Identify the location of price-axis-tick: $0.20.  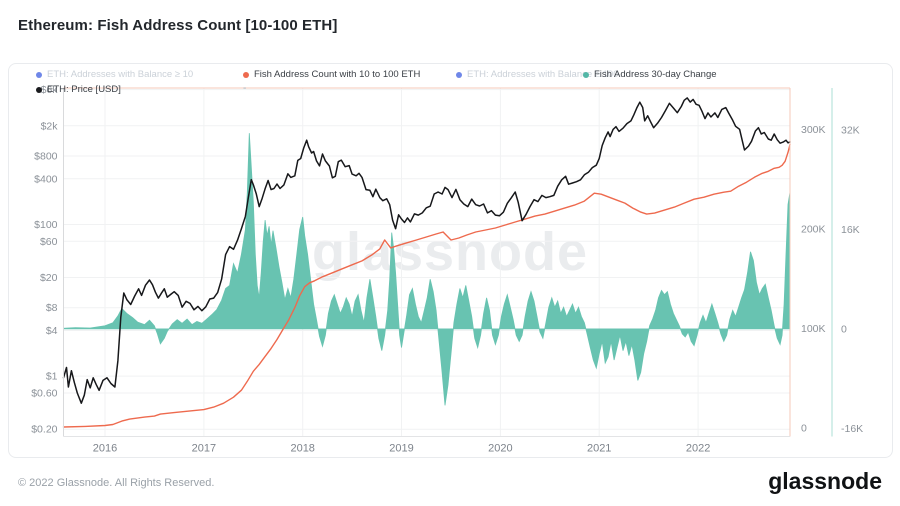
(44, 430).